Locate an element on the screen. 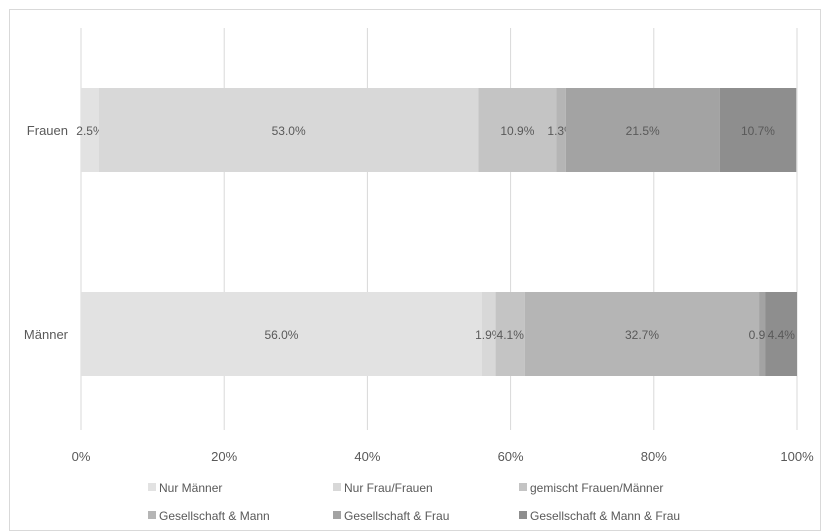 This screenshot has width=823, height=532. x-tick-label: 40% is located at coordinates (367, 456).